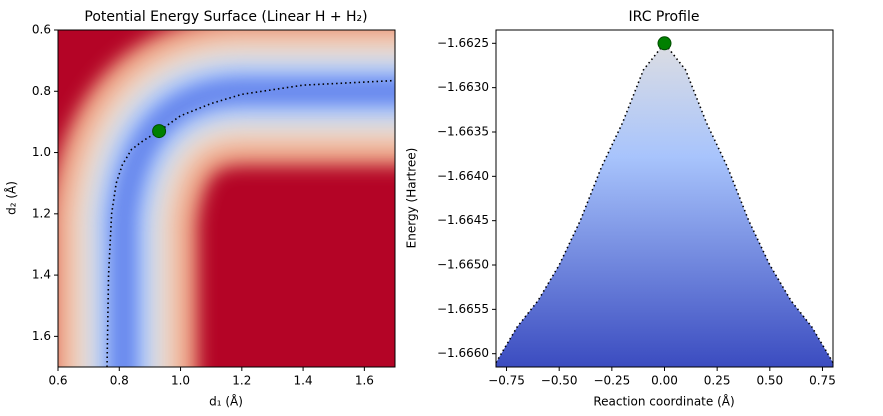 The height and width of the screenshot is (416, 883). What do you see at coordinates (822, 381) in the screenshot?
I see `x-tick-label: 0.75` at bounding box center [822, 381].